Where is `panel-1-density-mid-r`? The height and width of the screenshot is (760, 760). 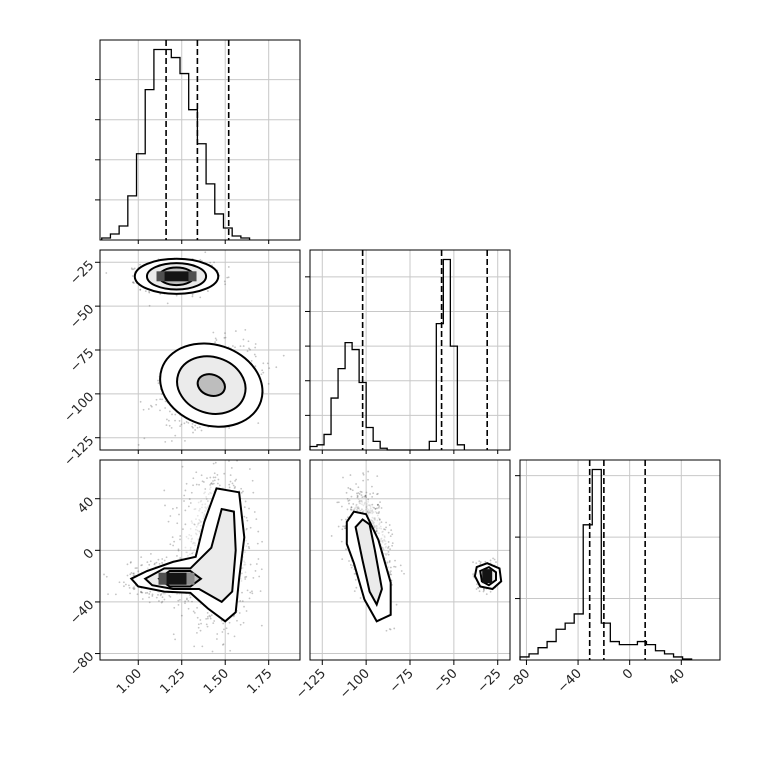
panel-1-density-mid-r is located at coordinates (190, 578).